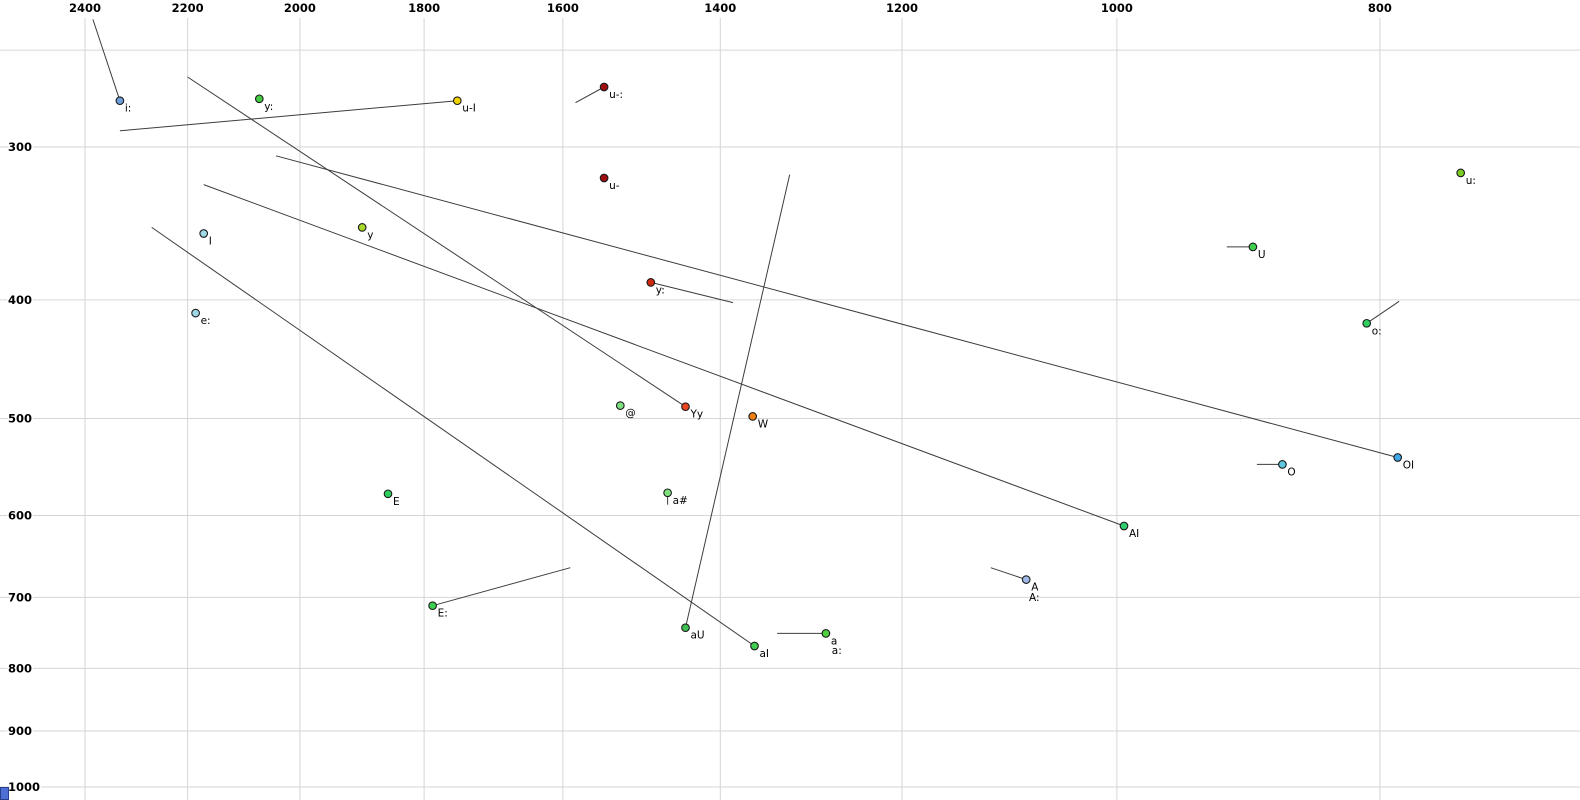 This screenshot has width=1580, height=800. I want to click on data-point-label: @, so click(630, 414).